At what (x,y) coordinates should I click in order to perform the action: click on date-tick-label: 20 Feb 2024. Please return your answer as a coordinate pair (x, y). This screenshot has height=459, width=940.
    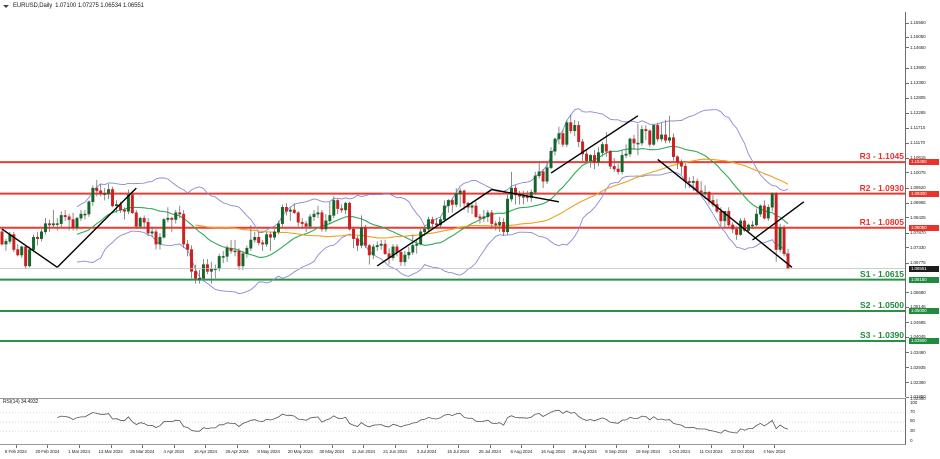
    Looking at the image, I should click on (47, 451).